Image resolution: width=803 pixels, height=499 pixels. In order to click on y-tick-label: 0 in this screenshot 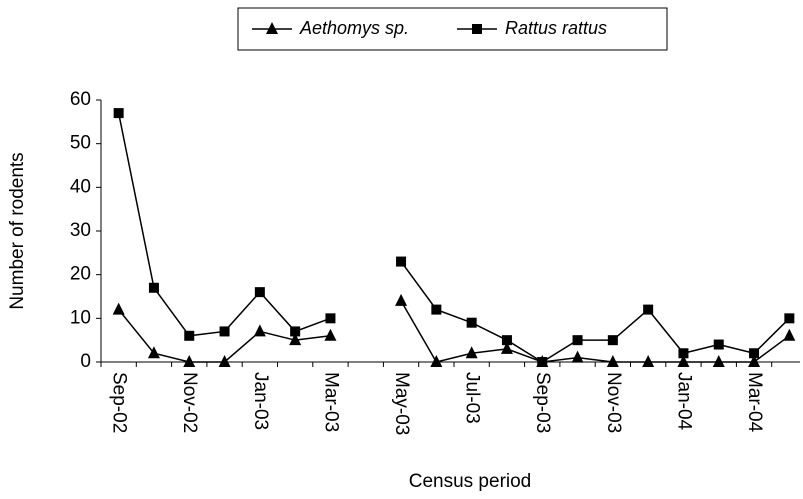, I will do `click(85, 361)`.